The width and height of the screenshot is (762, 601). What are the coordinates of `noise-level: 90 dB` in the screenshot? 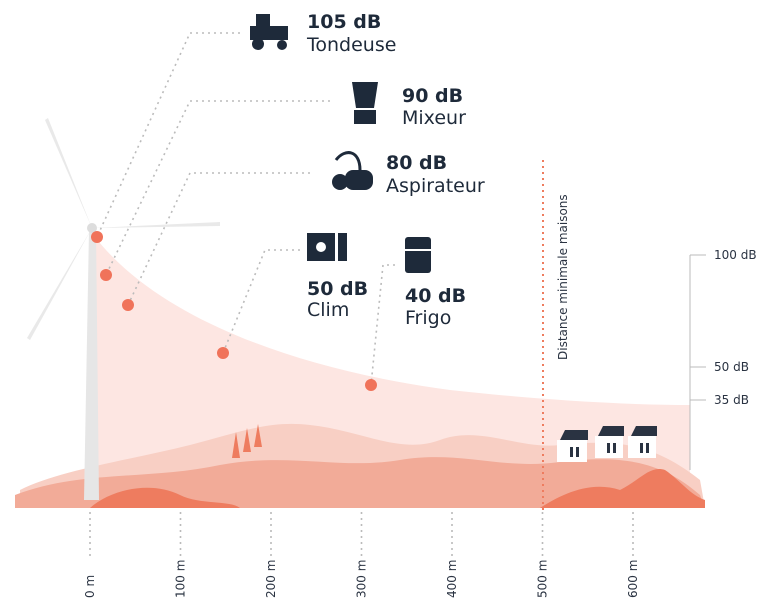 It's located at (432, 96).